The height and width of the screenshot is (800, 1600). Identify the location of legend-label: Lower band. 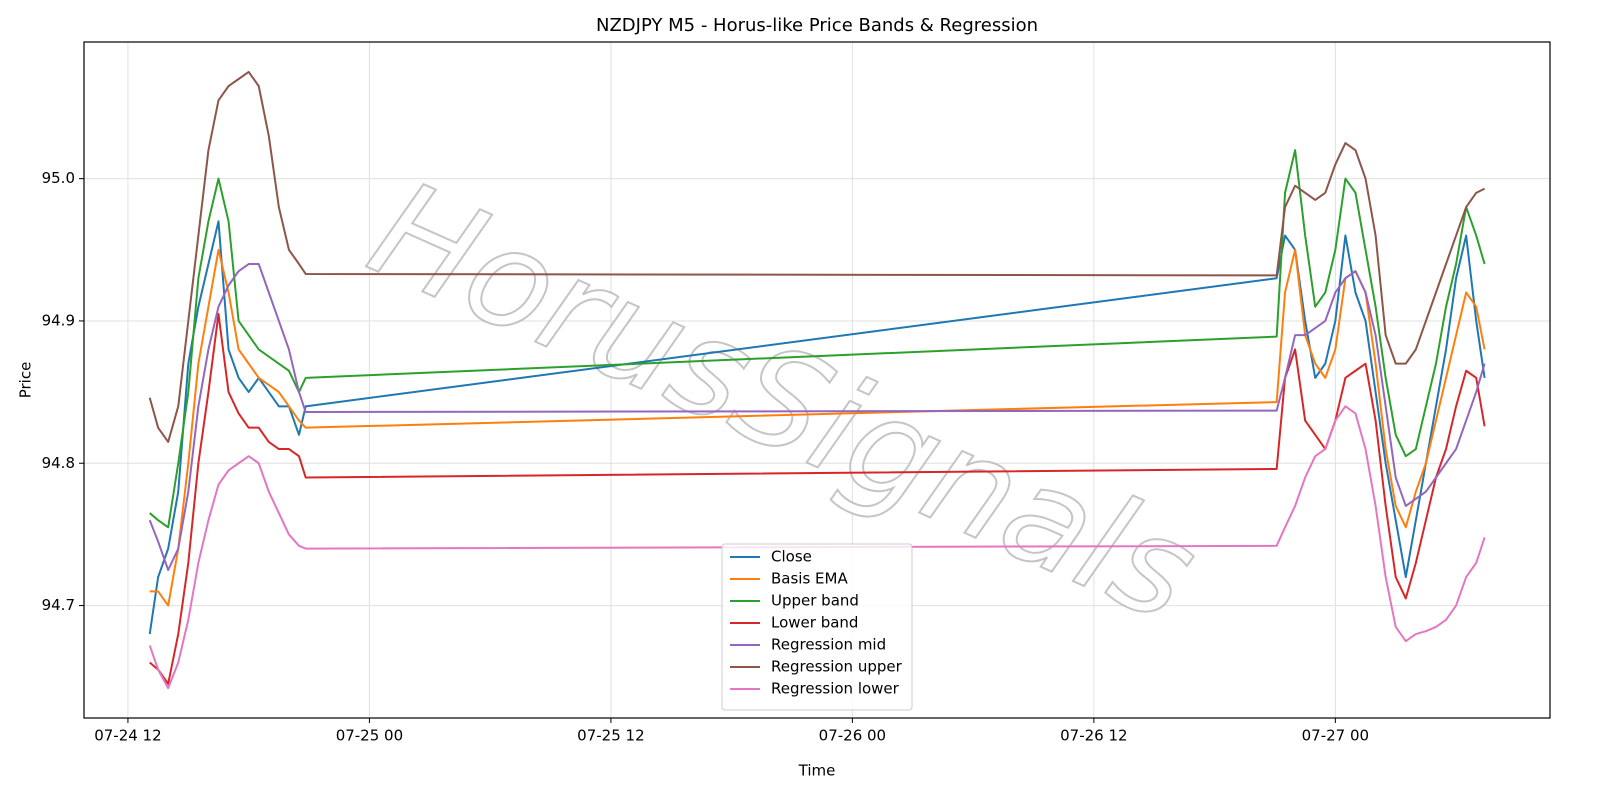
(814, 623).